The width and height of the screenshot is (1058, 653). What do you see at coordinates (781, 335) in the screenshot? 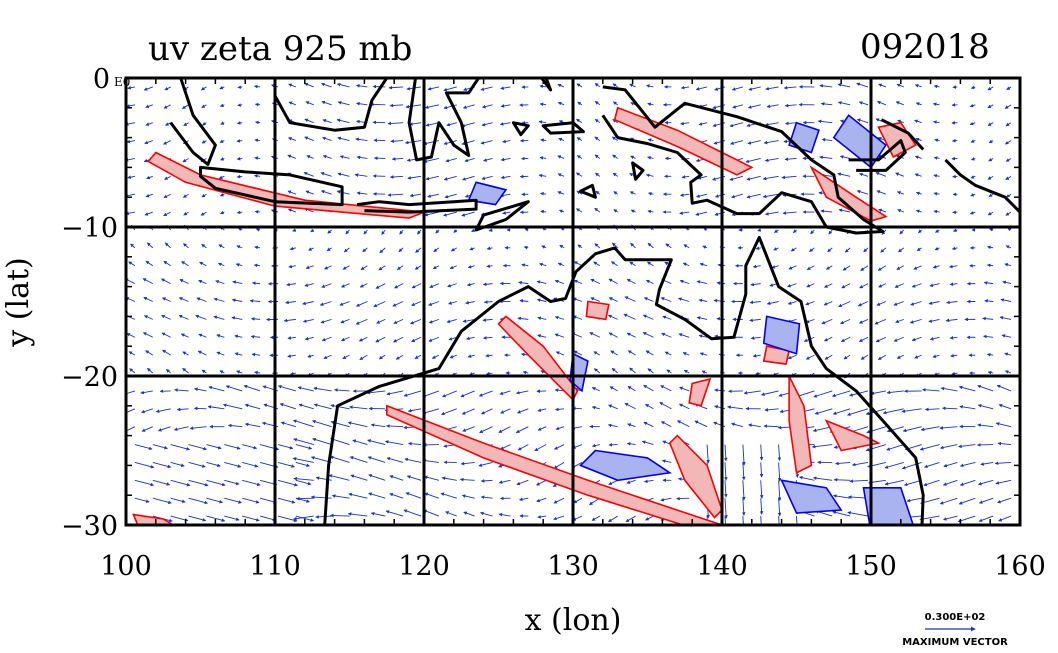
I see `negative-vorticity-region` at bounding box center [781, 335].